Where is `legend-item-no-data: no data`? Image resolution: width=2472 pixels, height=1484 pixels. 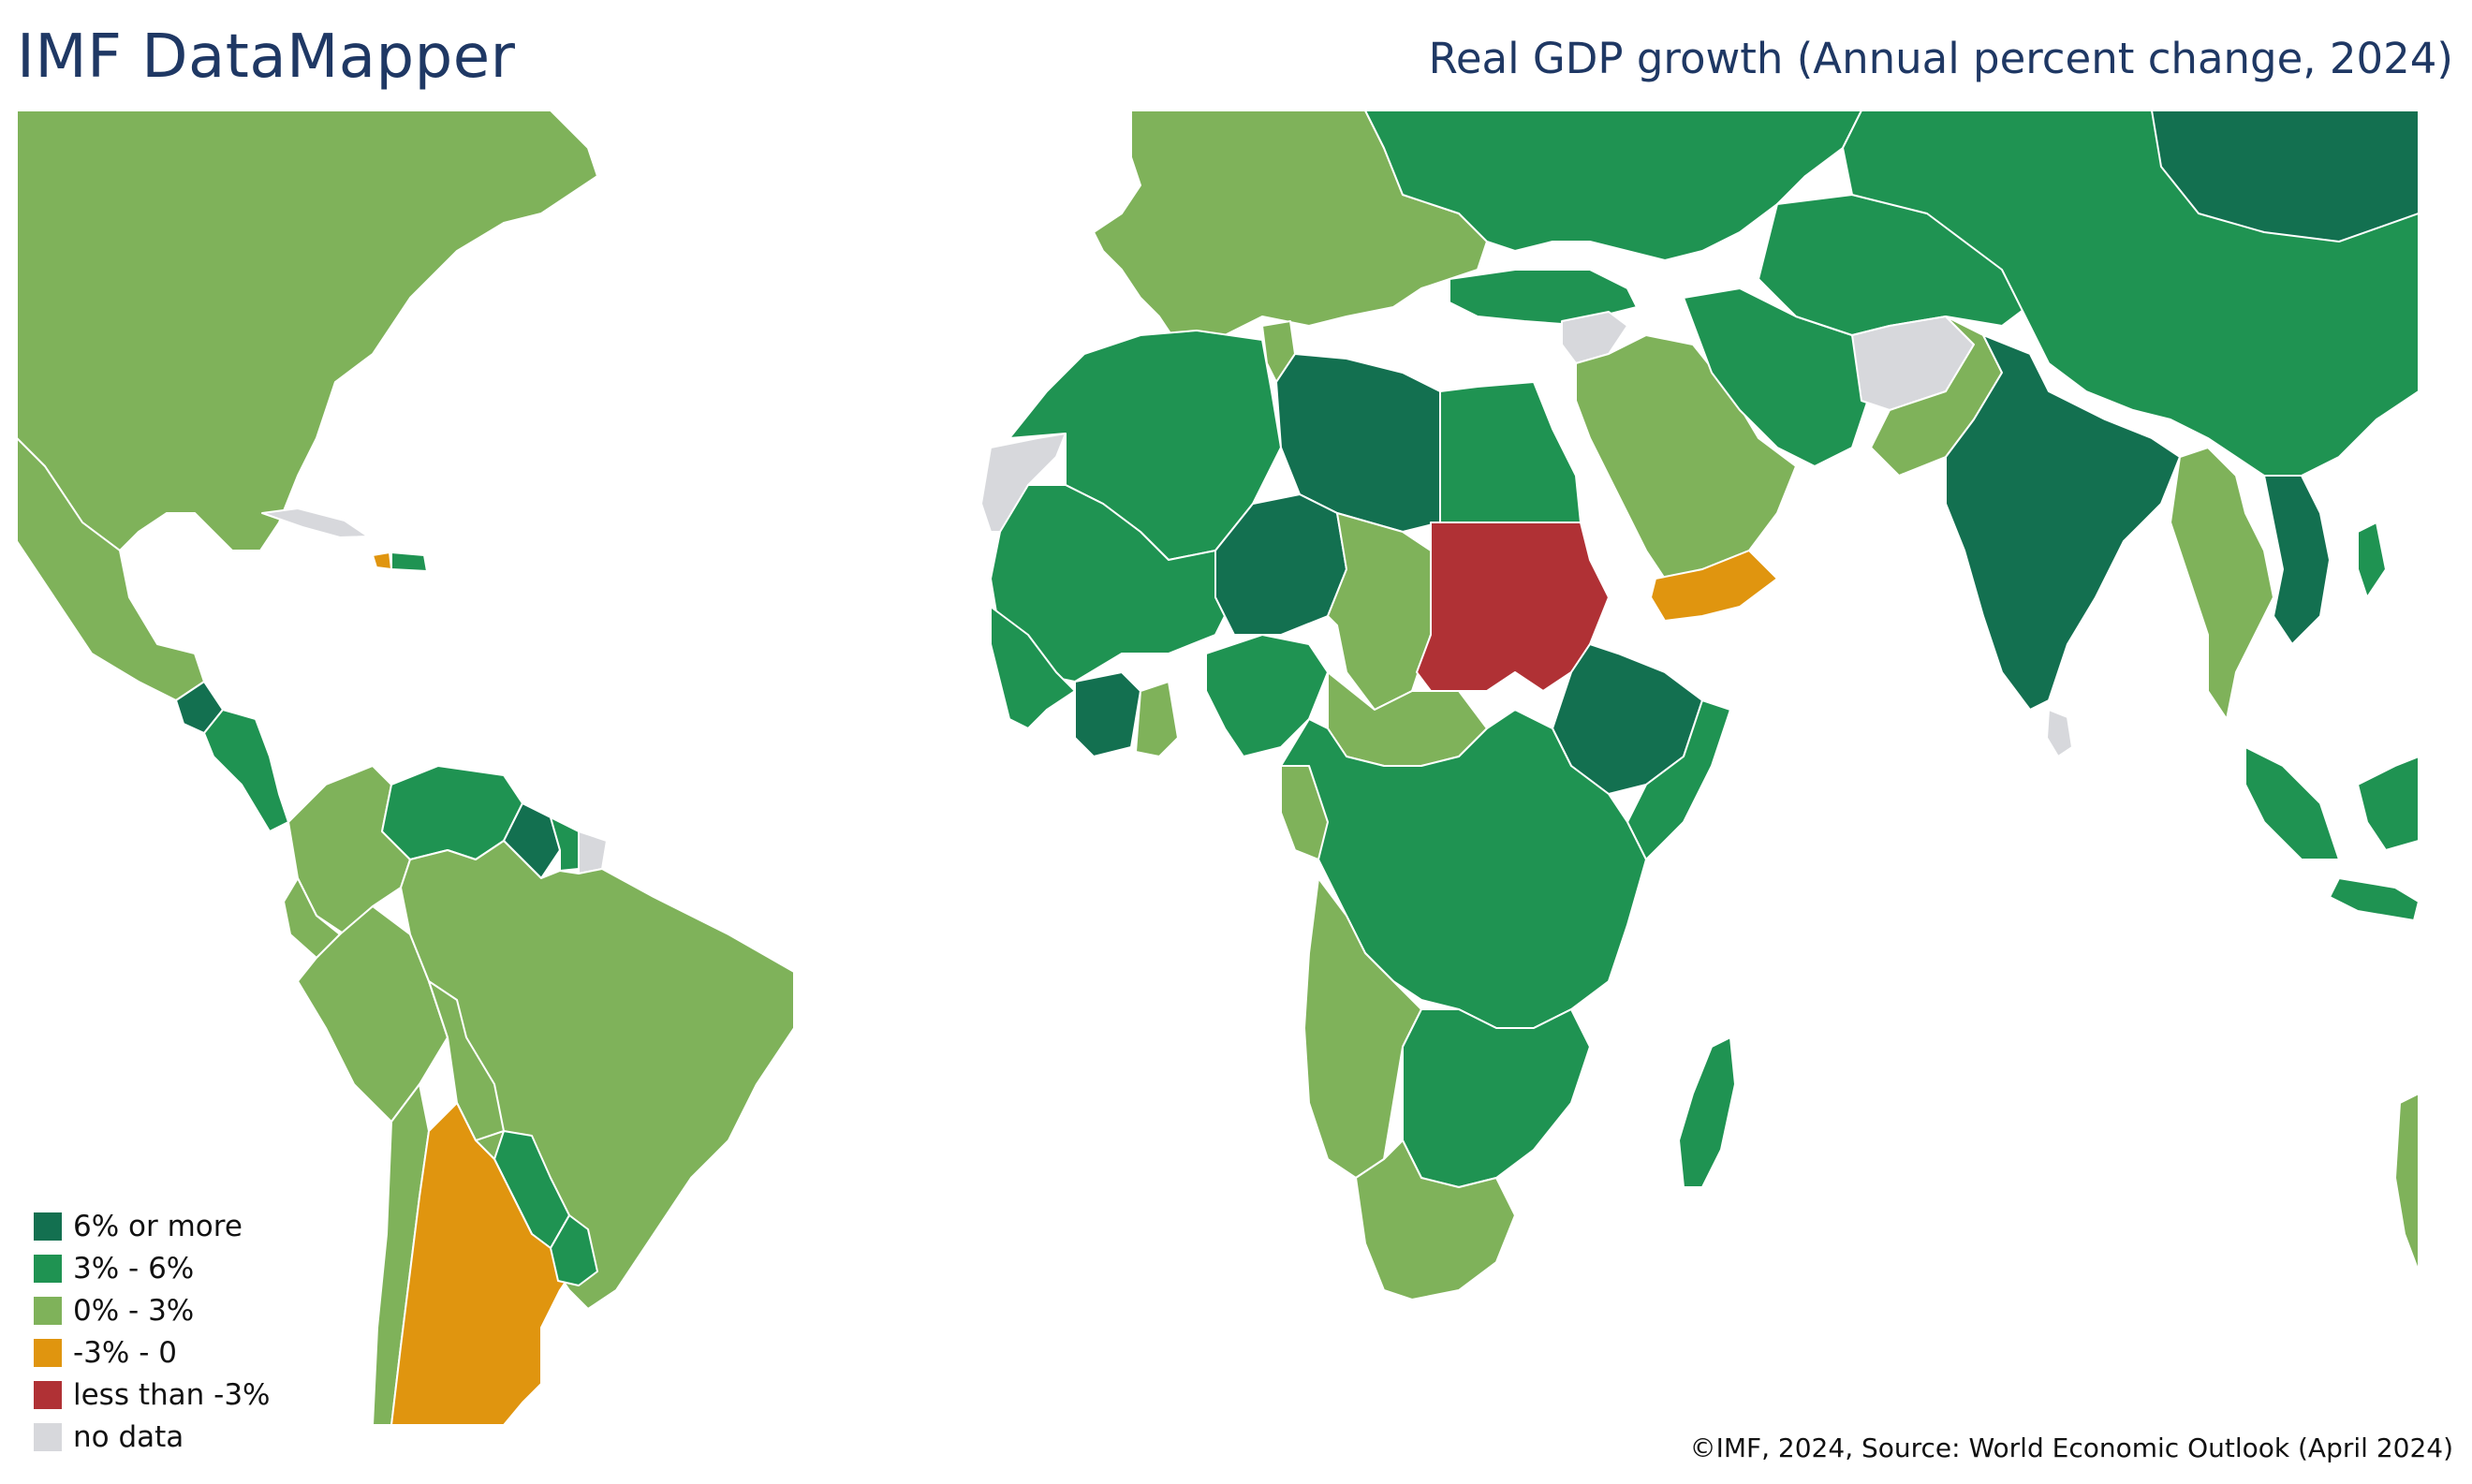 legend-item-no-data: no data is located at coordinates (152, 1437).